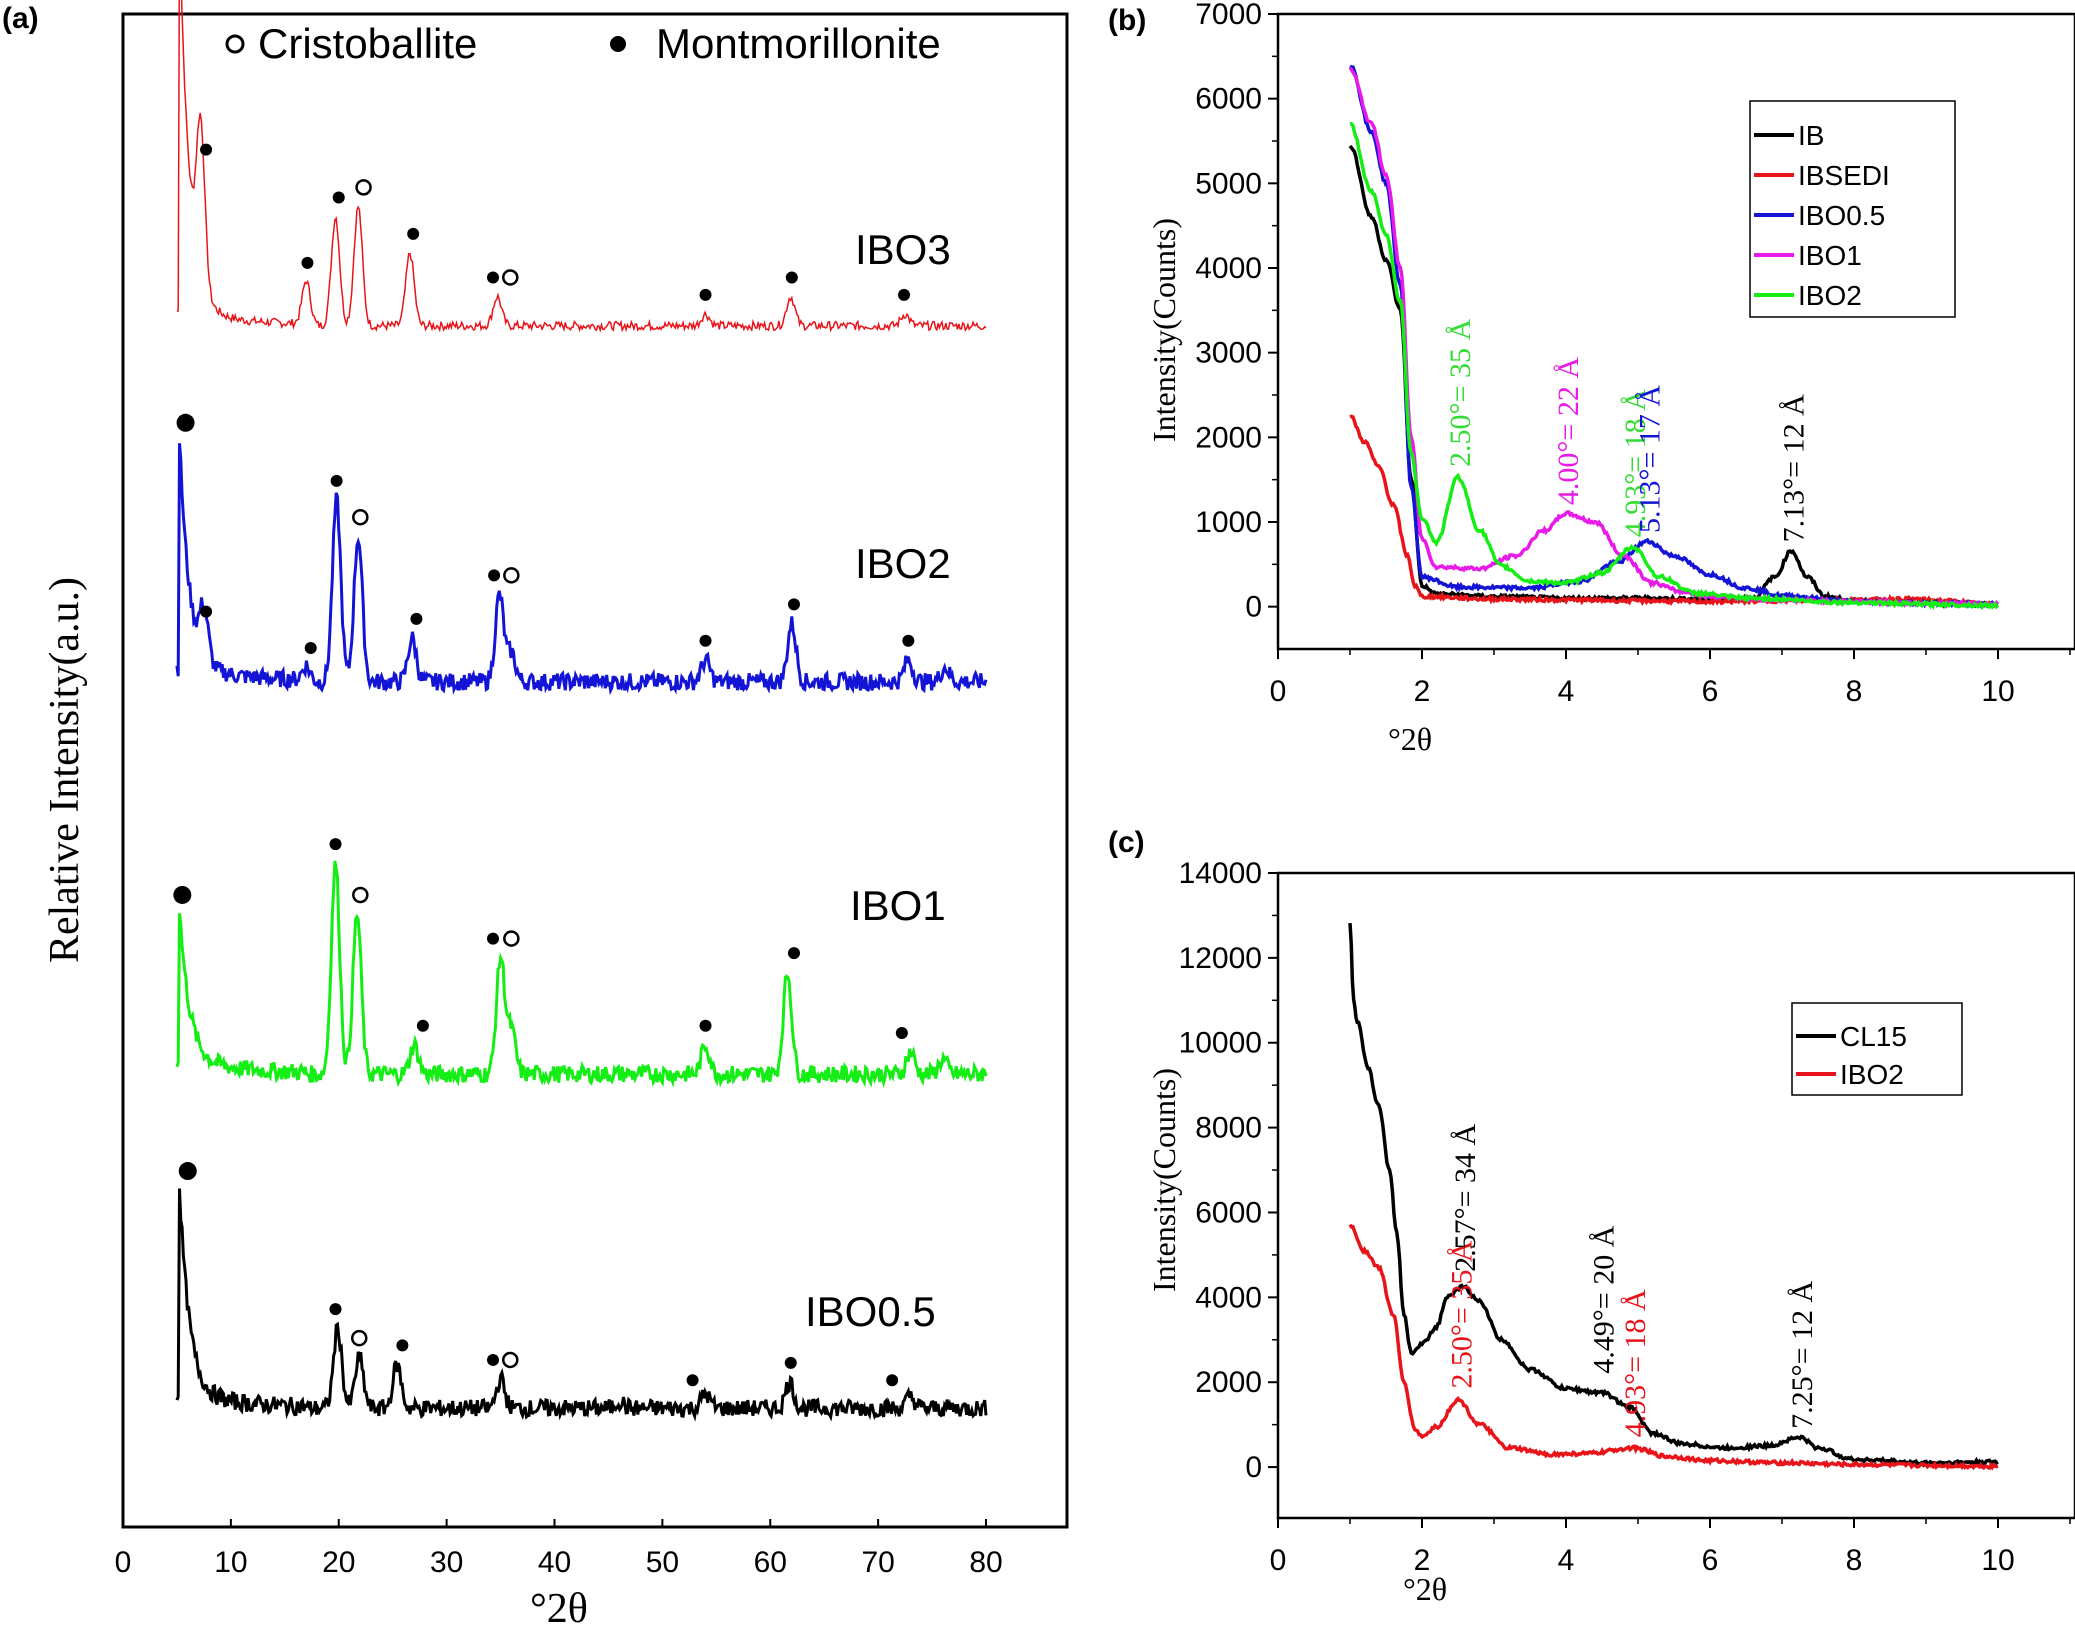 The height and width of the screenshot is (1637, 2075). I want to click on panel-label-a: (a), so click(20, 18).